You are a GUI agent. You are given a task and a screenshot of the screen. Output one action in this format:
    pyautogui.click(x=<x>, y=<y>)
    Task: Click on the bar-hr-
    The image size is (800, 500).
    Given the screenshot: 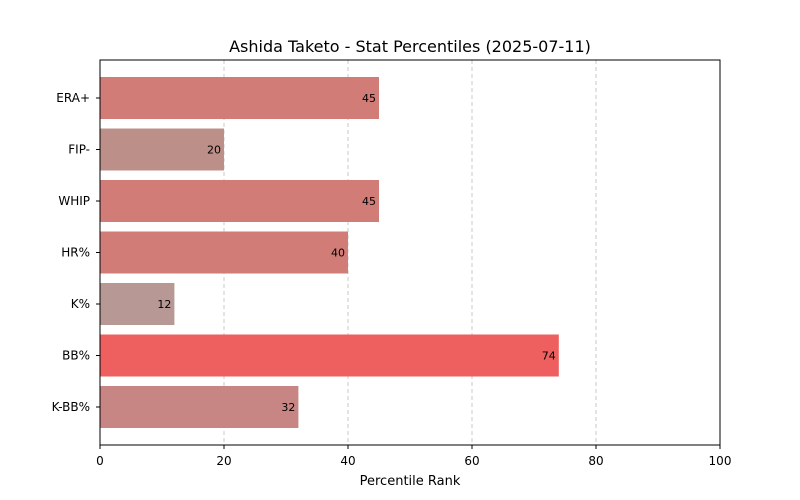 What is the action you would take?
    pyautogui.click(x=224, y=252)
    